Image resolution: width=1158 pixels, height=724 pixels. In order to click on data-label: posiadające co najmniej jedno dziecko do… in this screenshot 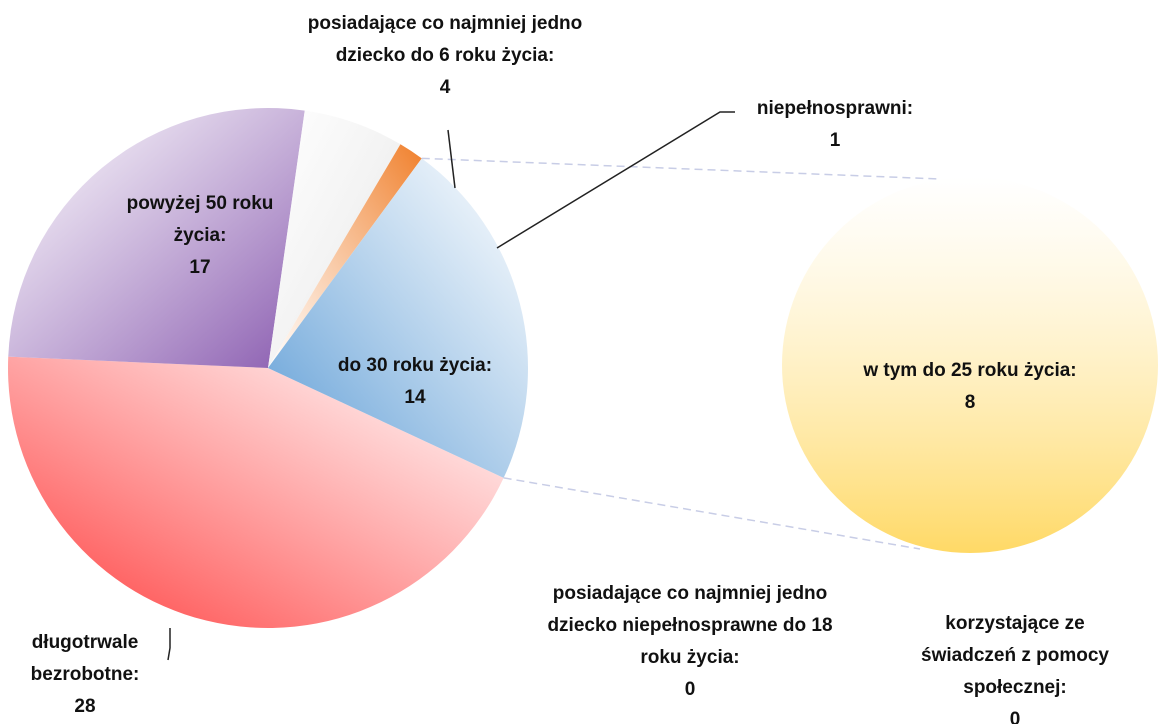, I will do `click(445, 56)`.